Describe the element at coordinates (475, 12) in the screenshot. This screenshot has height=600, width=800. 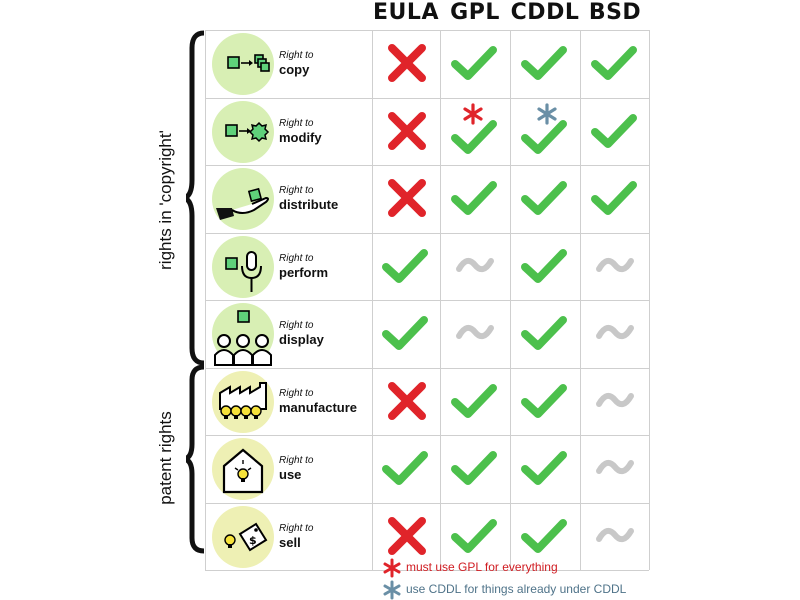
I see `header-gpl: GPL` at that location.